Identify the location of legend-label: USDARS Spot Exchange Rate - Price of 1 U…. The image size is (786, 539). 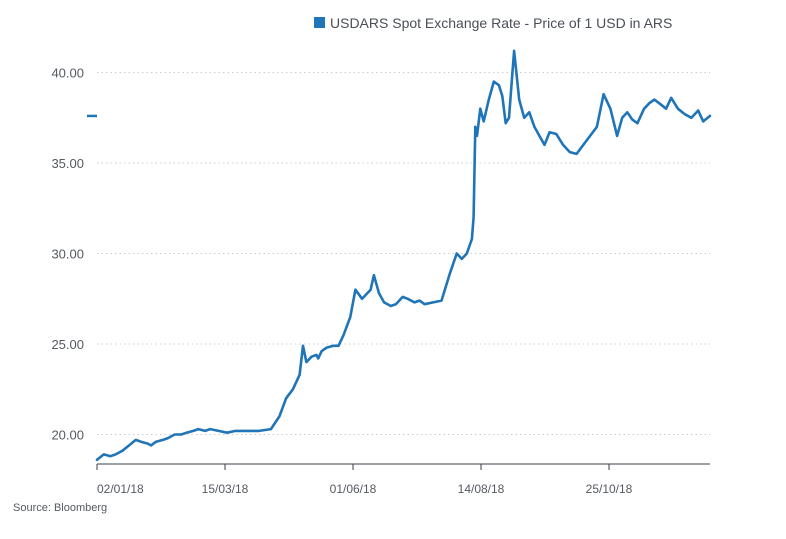
(501, 23).